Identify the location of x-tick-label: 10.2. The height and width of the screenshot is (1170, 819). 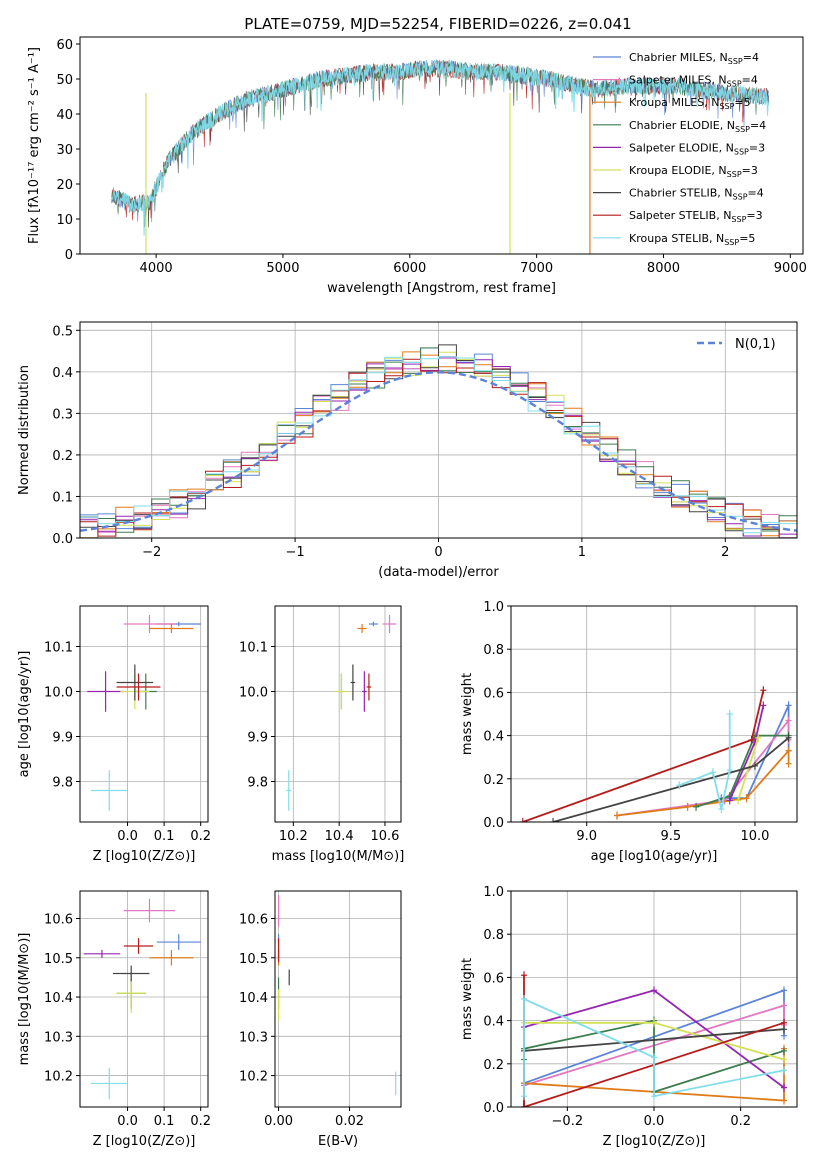
(293, 836).